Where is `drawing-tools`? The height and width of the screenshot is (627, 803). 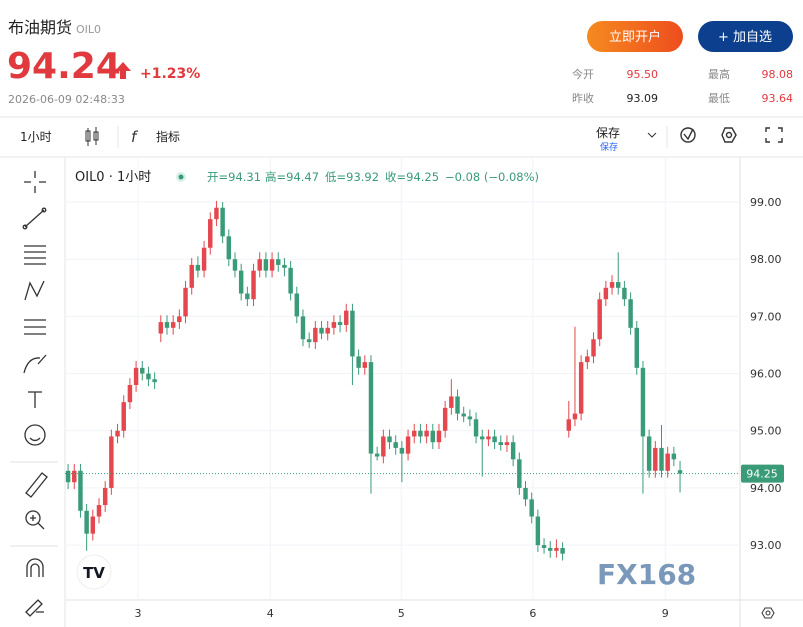 drawing-tools is located at coordinates (34, 394).